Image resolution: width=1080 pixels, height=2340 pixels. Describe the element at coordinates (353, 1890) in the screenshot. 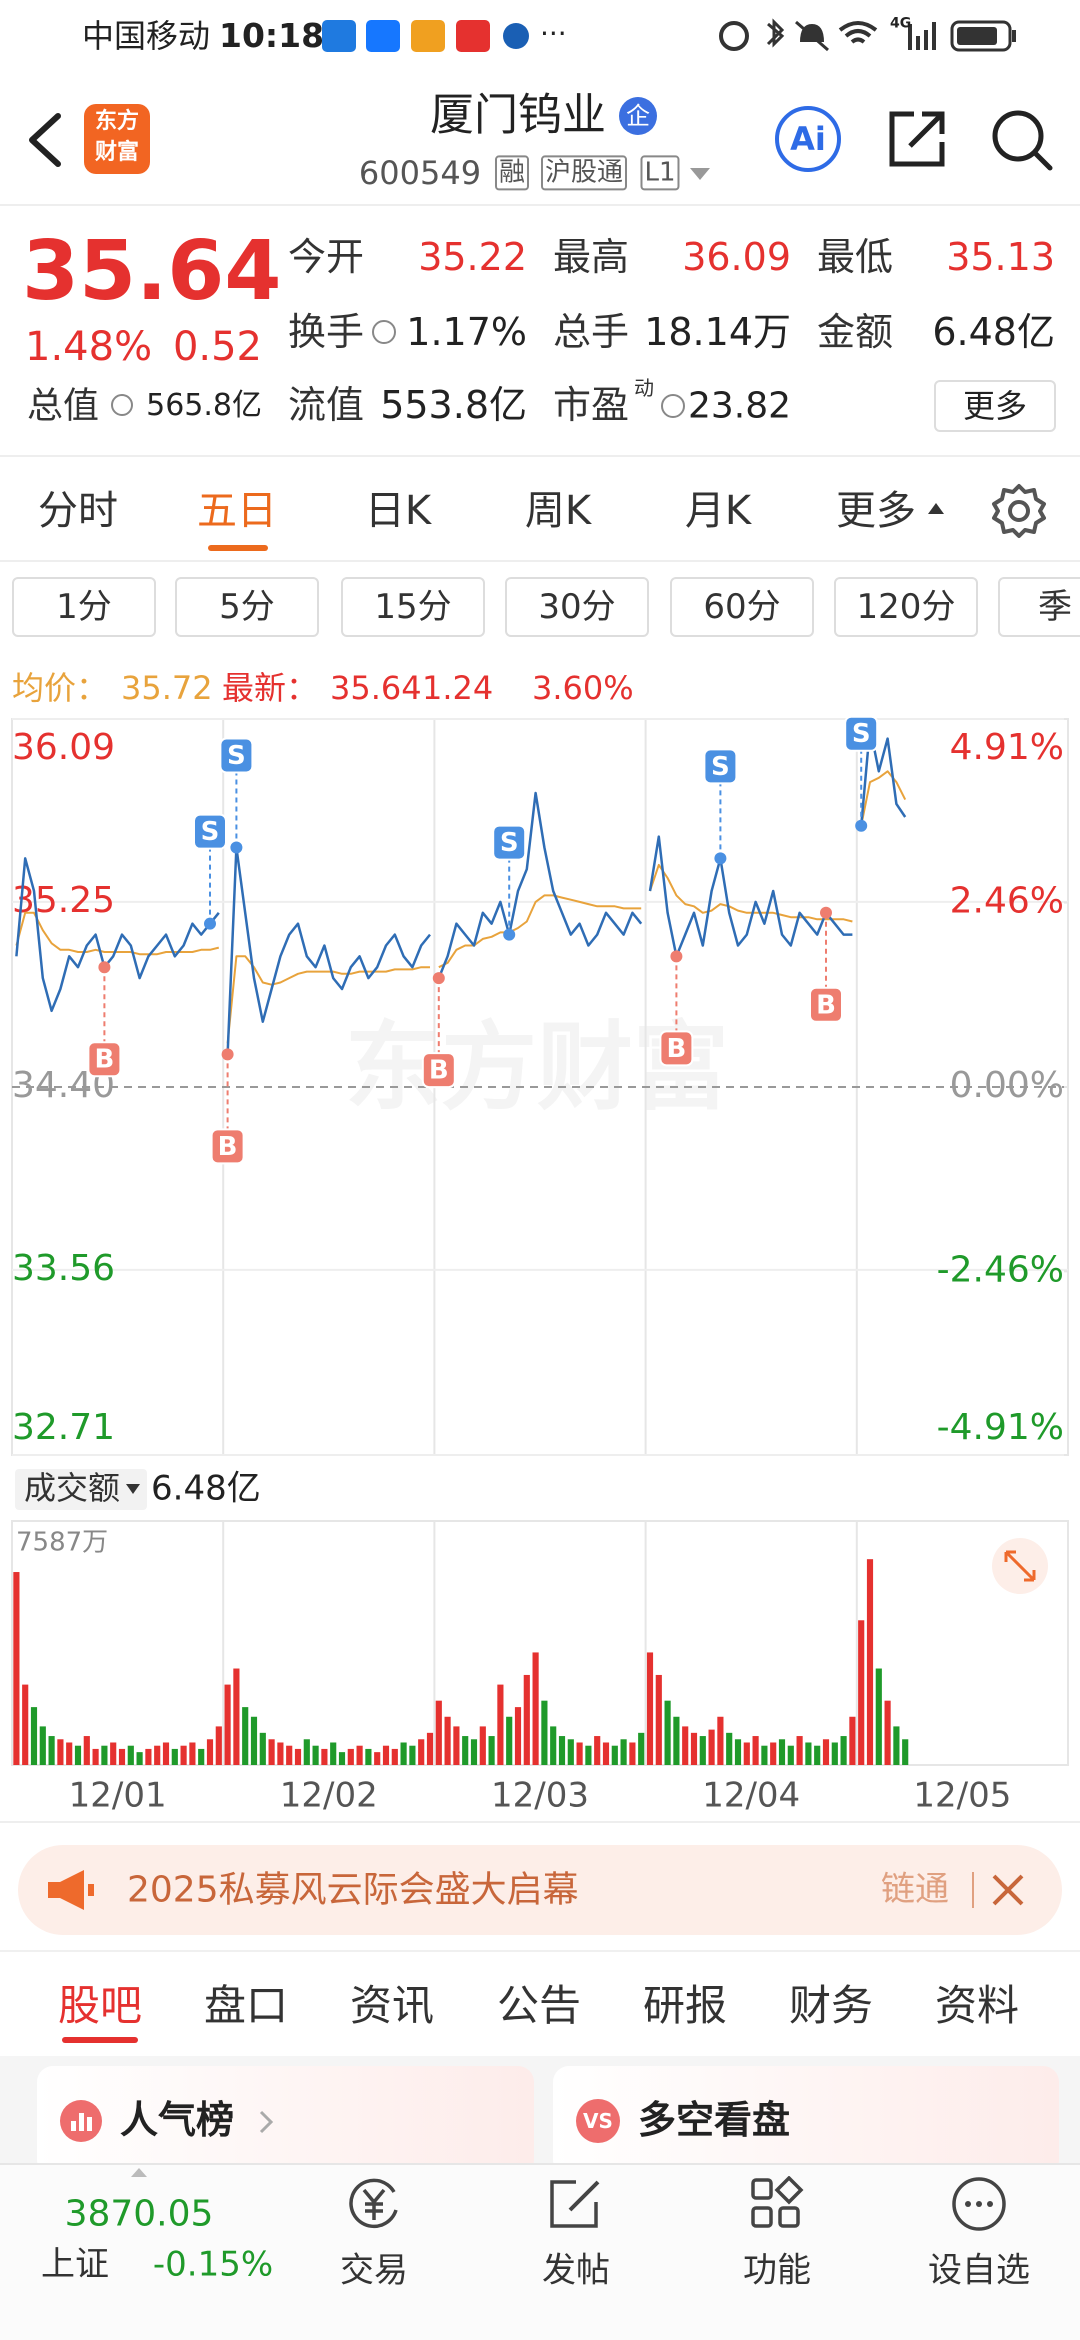

I see `banner-text: 2025私募风云际会盛大启幕` at that location.